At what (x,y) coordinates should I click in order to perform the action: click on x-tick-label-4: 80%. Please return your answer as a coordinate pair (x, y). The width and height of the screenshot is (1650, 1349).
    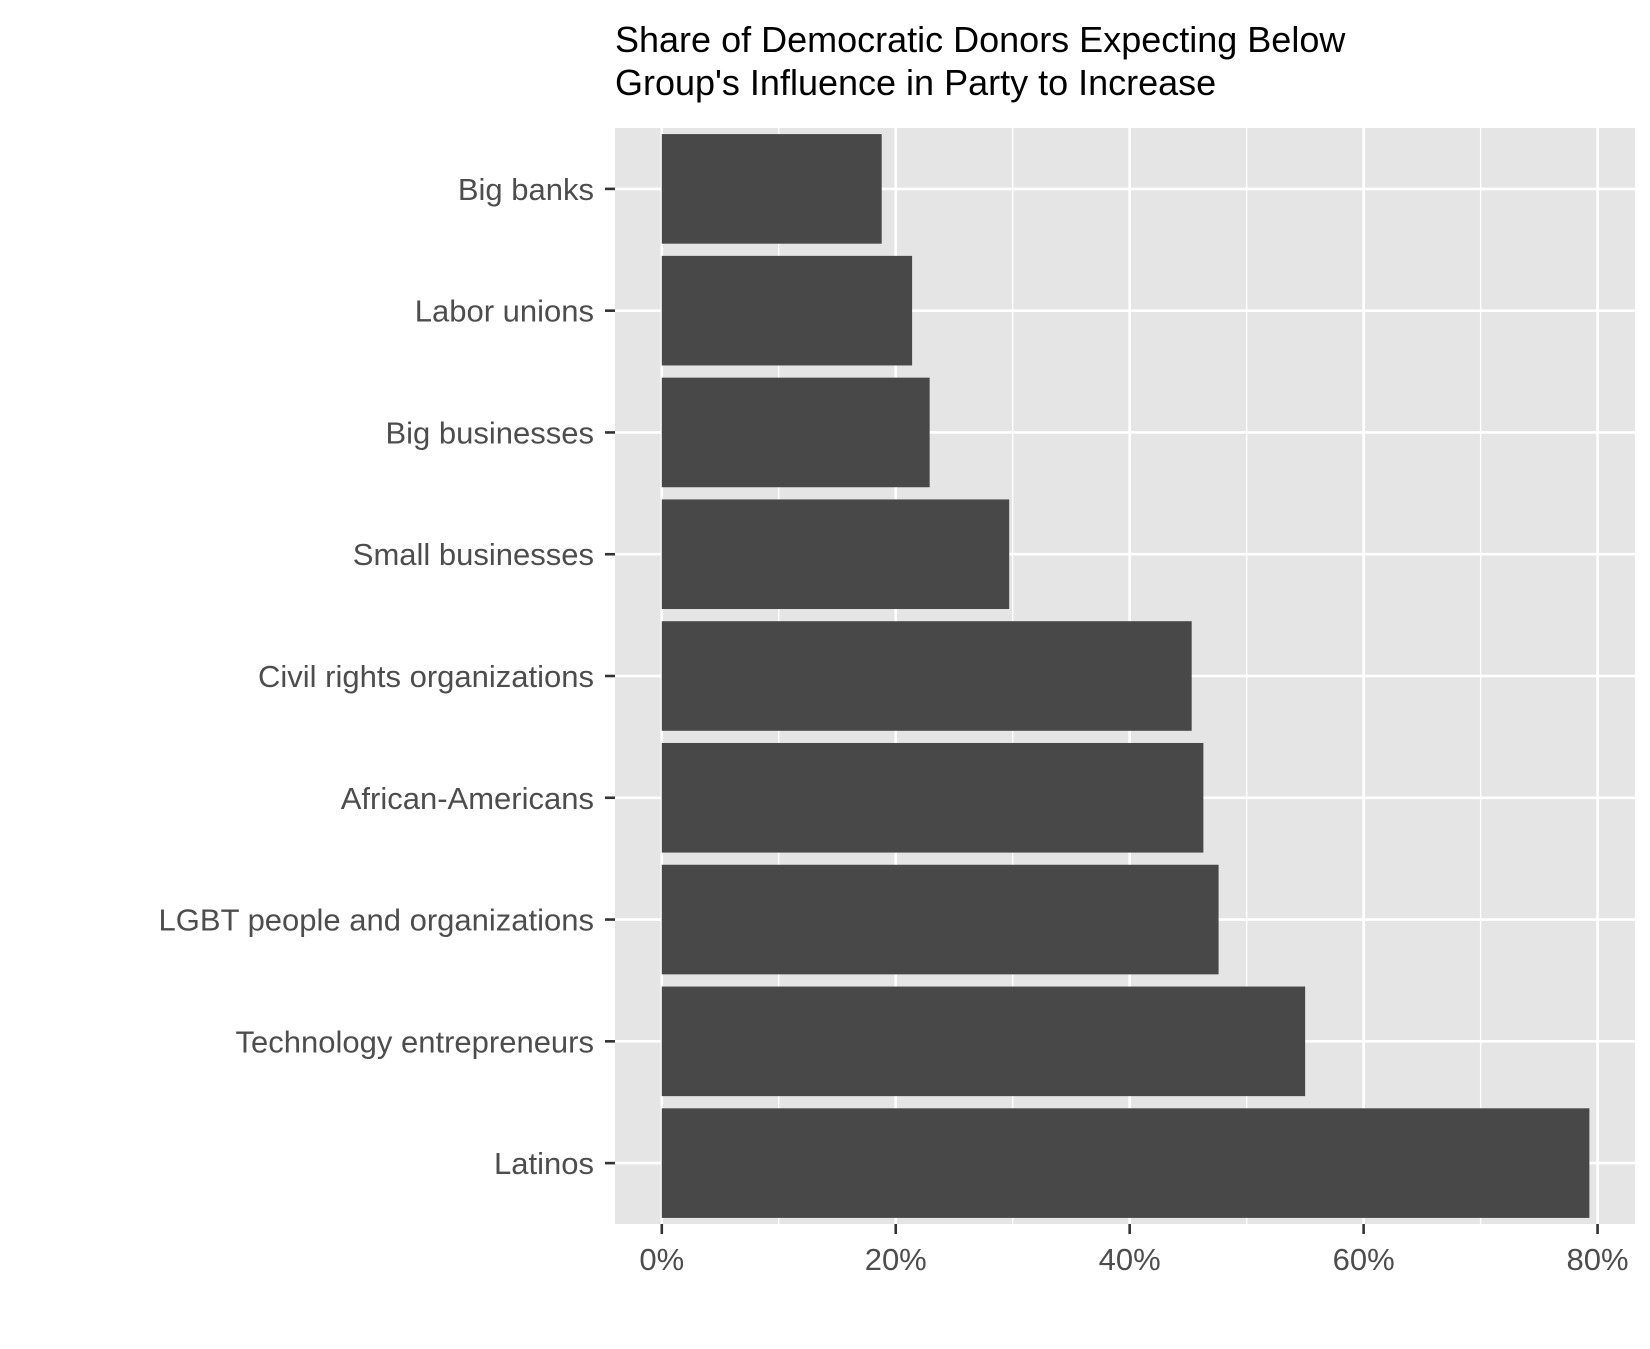
    Looking at the image, I should click on (1598, 1259).